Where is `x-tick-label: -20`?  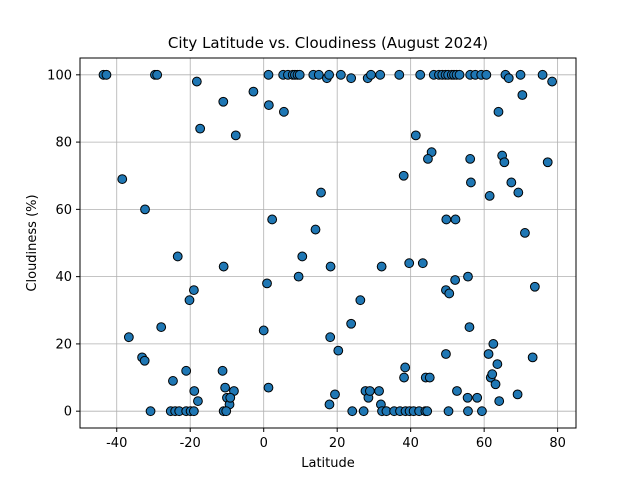 x-tick-label: -20 is located at coordinates (190, 443).